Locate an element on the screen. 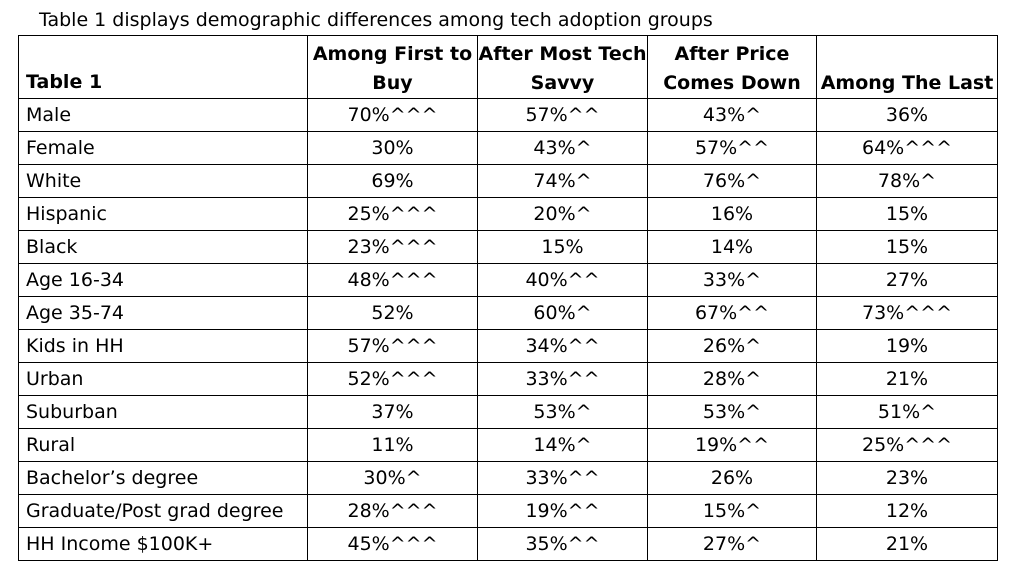 Image resolution: width=1010 pixels, height=563 pixels. row-label: Rural is located at coordinates (163, 445).